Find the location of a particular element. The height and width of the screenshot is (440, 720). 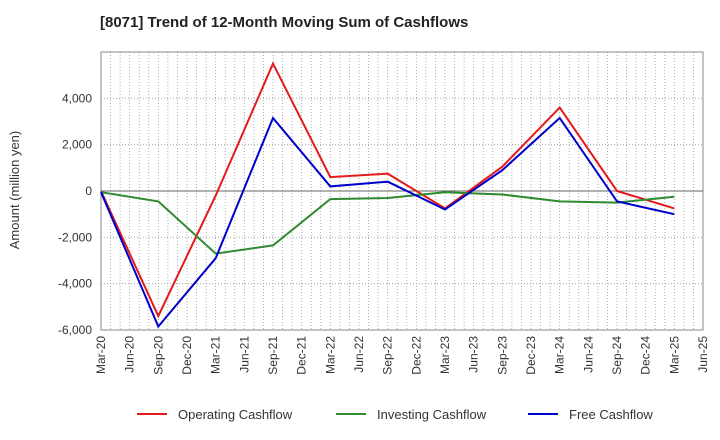

y-axis-title: Amount (million yen) is located at coordinates (14, 190).